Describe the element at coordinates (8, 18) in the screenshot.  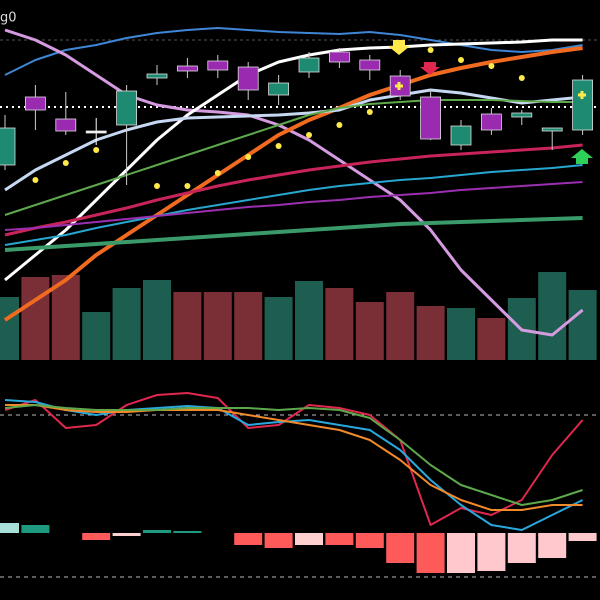
I see `chart-title: g0` at that location.